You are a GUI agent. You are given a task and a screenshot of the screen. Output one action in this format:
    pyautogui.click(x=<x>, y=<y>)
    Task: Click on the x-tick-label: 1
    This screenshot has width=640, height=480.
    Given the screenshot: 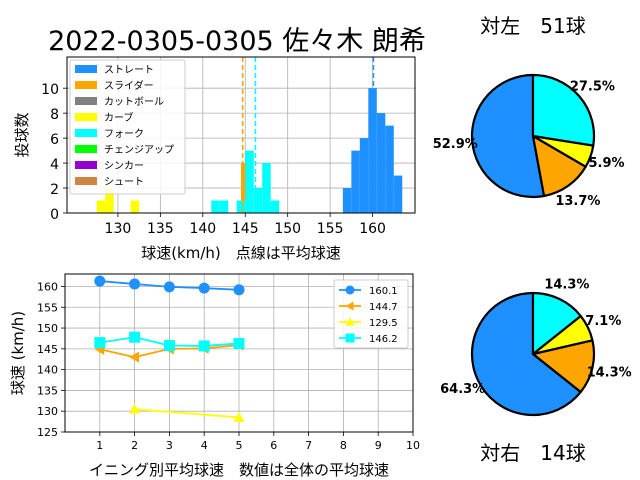 What is the action you would take?
    pyautogui.click(x=99, y=445)
    